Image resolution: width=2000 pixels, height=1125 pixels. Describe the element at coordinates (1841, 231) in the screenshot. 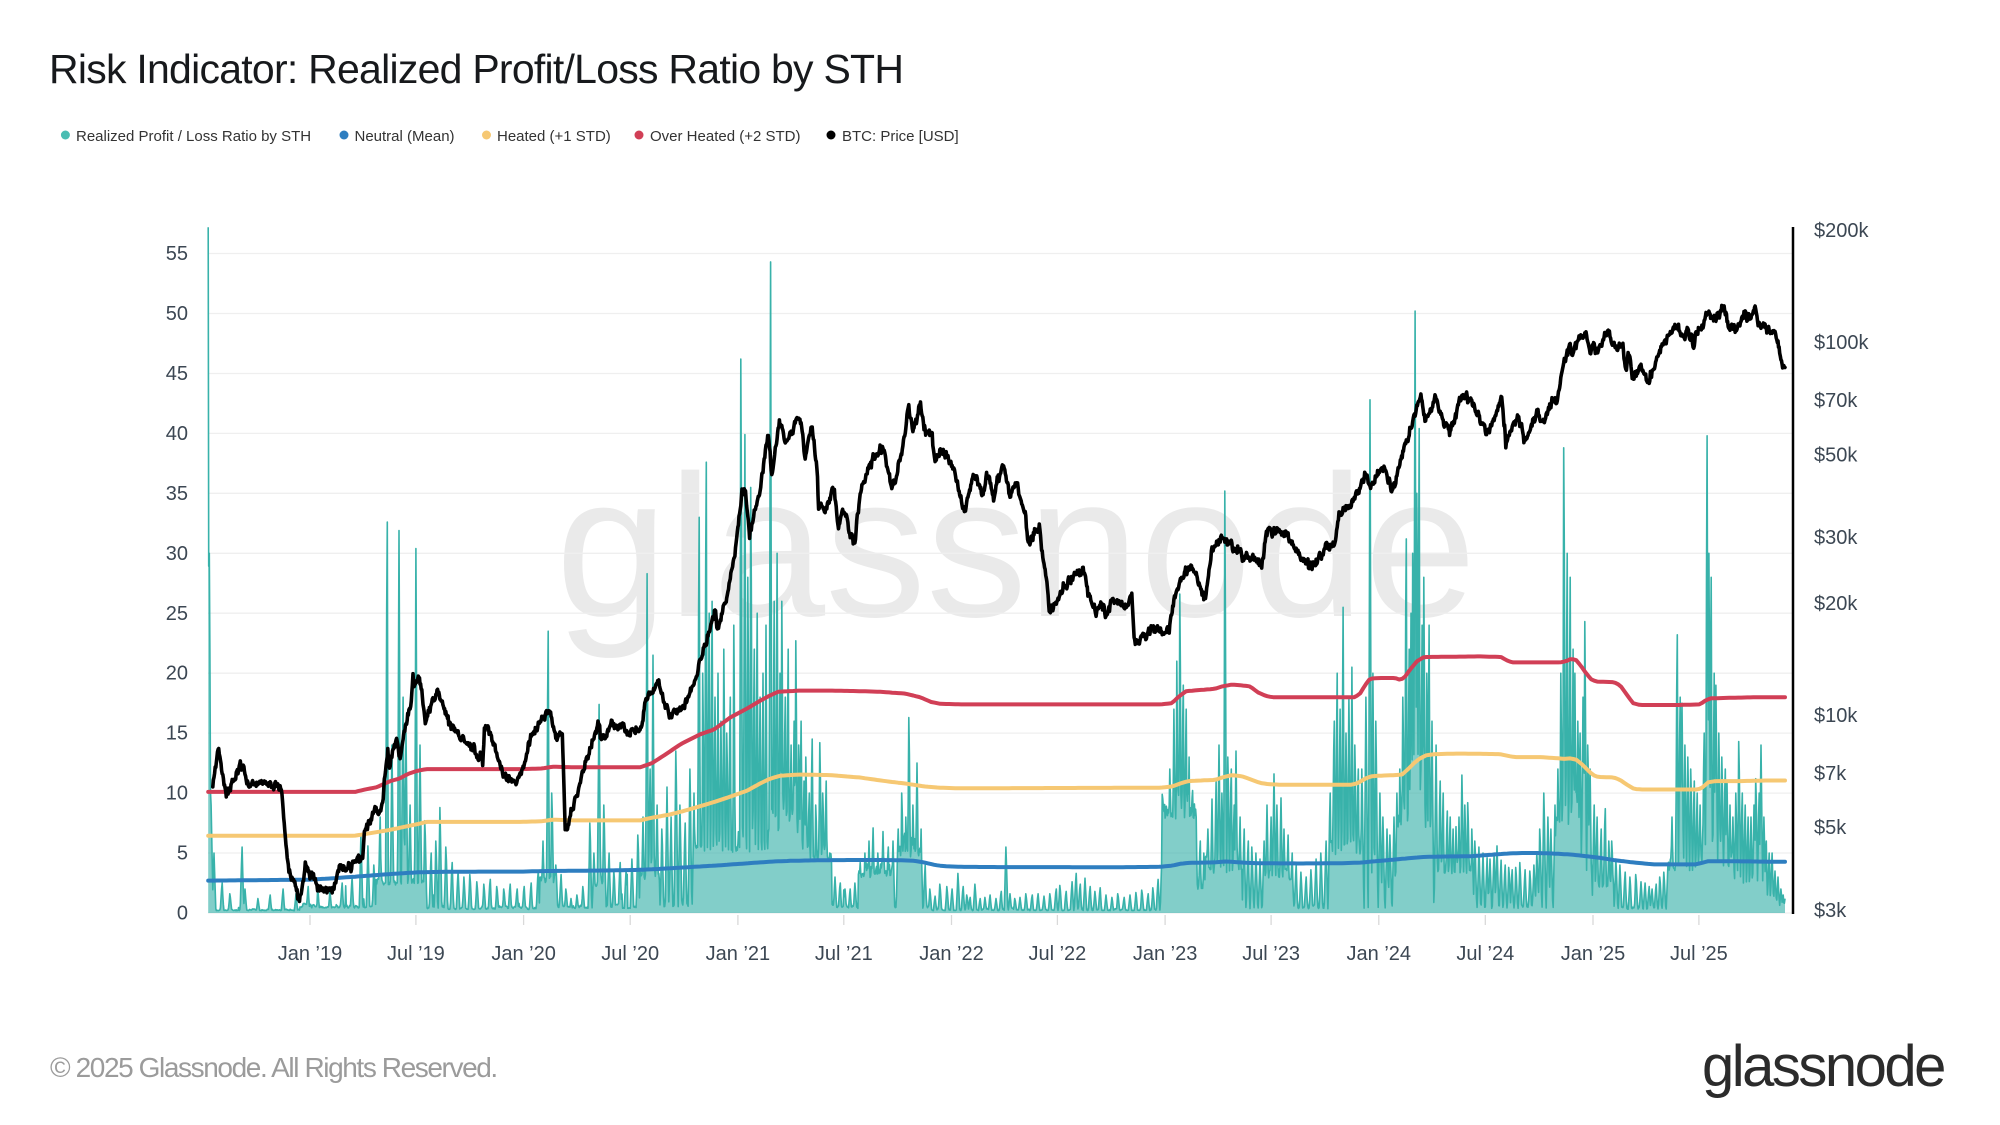

I see `svg-text: $200k` at that location.